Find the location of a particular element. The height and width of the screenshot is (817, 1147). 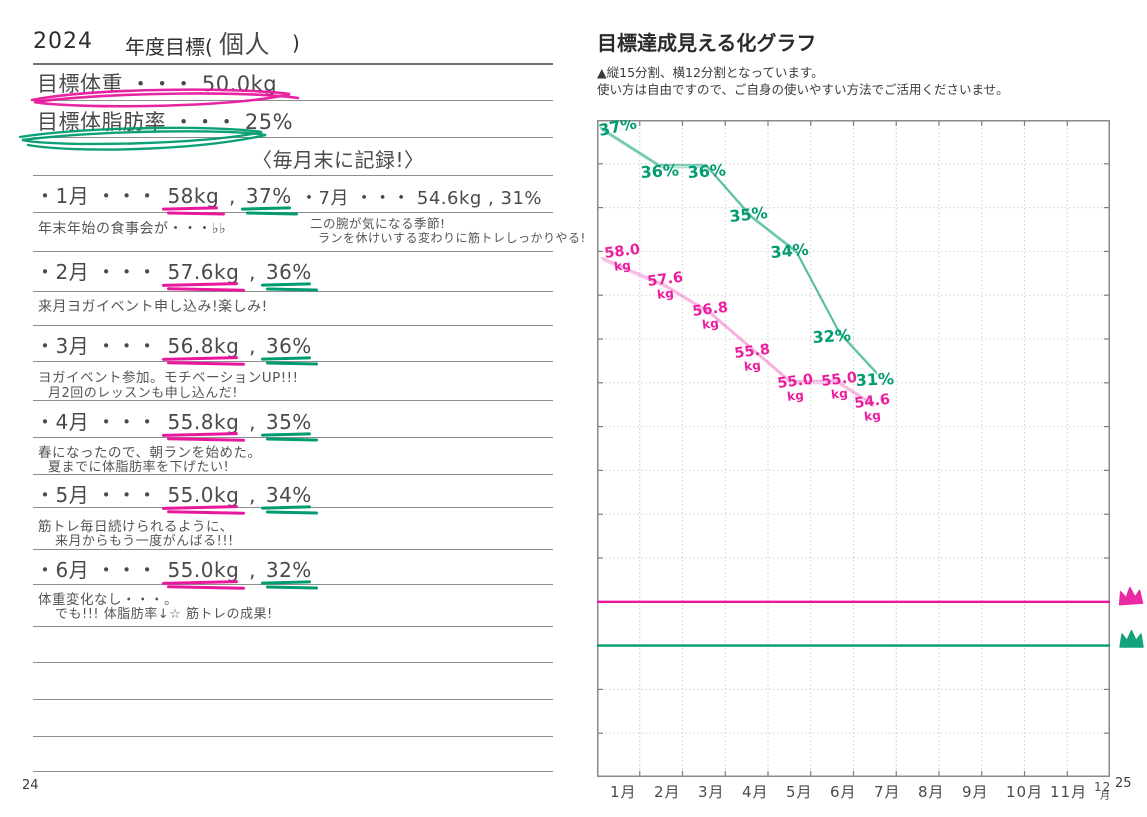

weight-line is located at coordinates (737, 331).